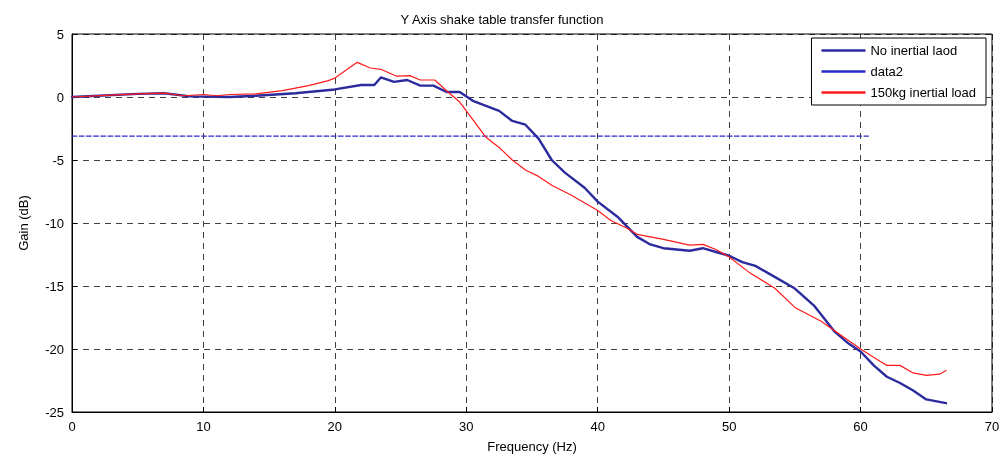 This screenshot has height=461, width=1004. Describe the element at coordinates (335, 426) in the screenshot. I see `x-tick-label: 20` at that location.